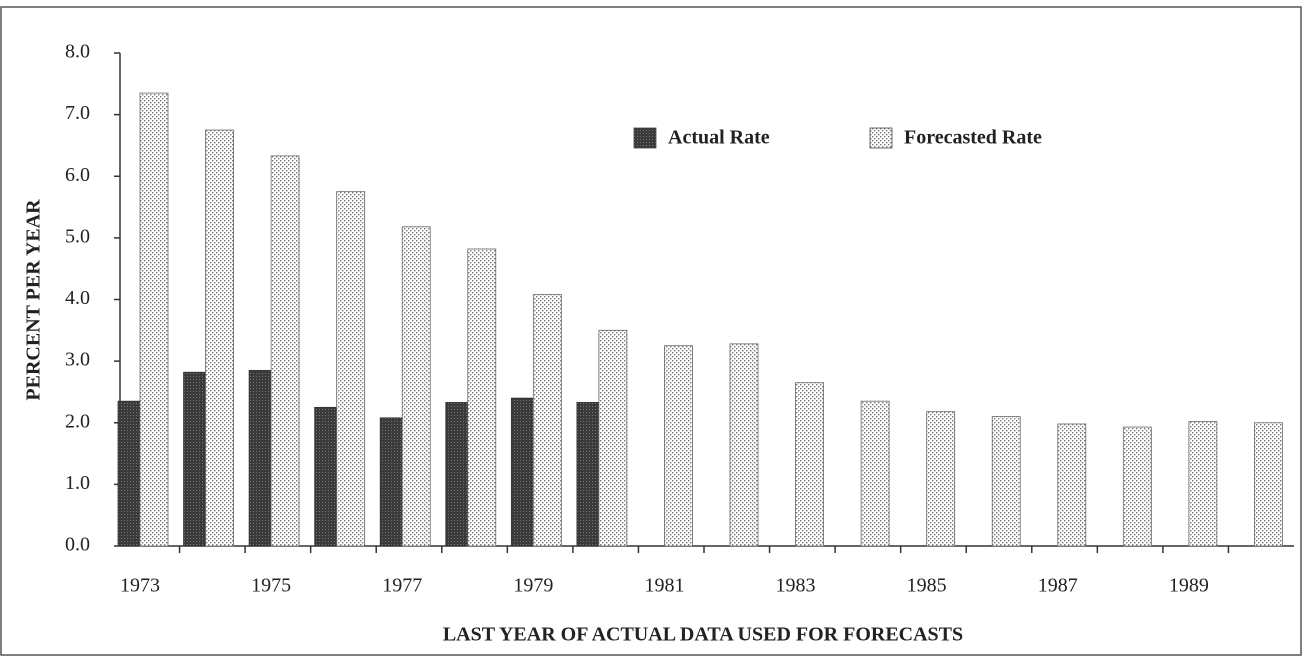  I want to click on y-axis-title: PERCENT PER YEAR, so click(34, 300).